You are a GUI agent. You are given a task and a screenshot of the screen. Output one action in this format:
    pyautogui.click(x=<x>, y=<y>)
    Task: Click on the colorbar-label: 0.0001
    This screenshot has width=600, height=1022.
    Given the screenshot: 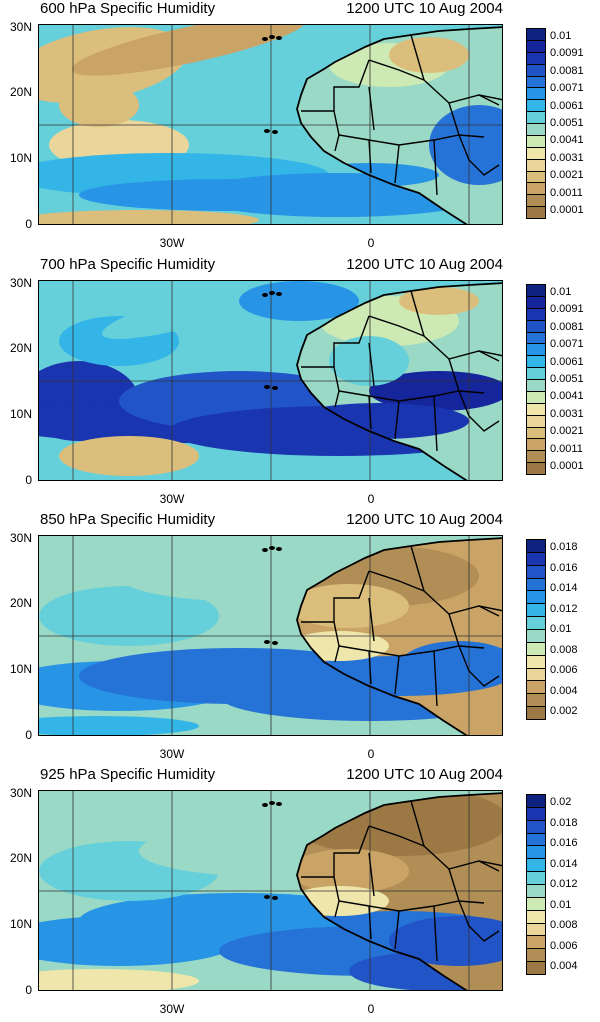 What is the action you would take?
    pyautogui.click(x=567, y=466)
    